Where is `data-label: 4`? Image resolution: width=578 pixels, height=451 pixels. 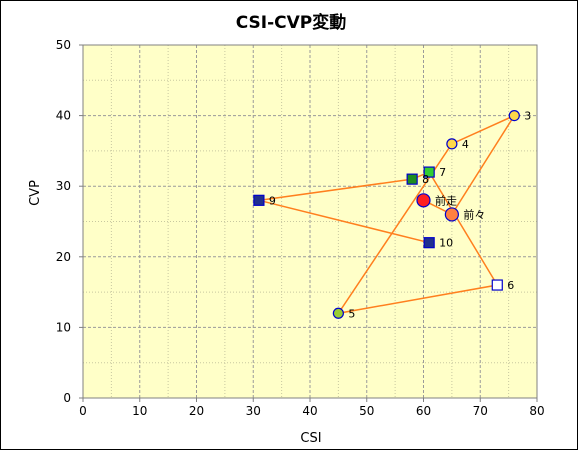 data-label: 4 is located at coordinates (465, 144).